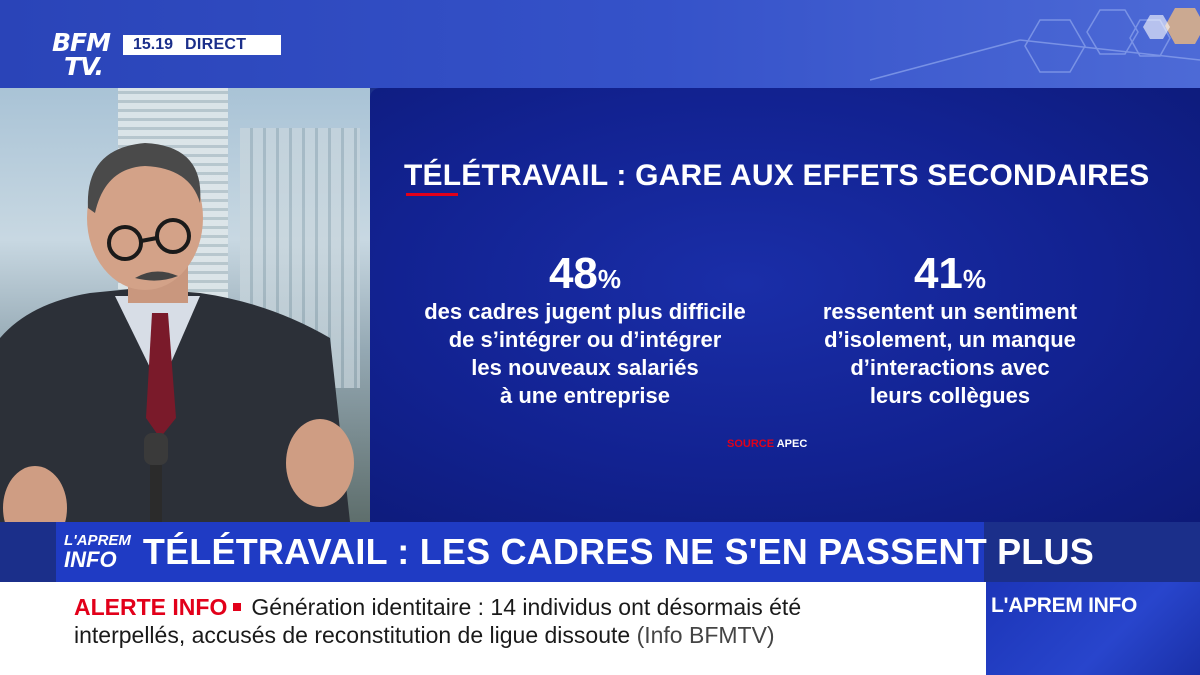  Describe the element at coordinates (950, 367) in the screenshot. I see `stat-description-line: d’interactions avec` at that location.